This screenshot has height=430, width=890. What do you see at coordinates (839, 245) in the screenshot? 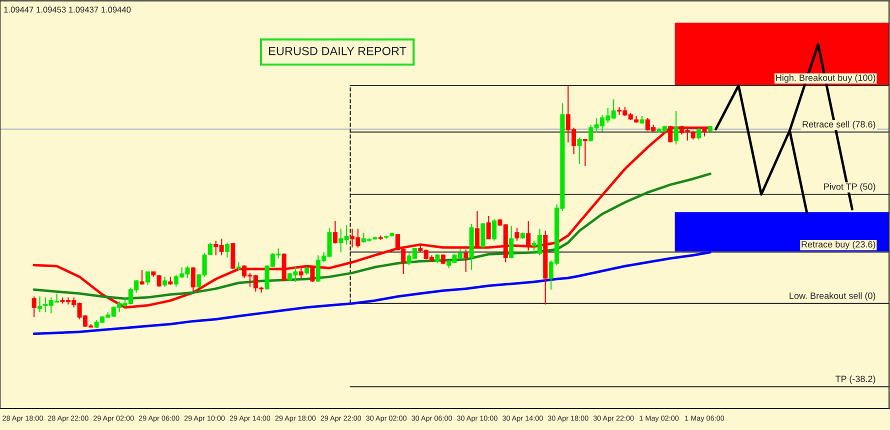
I see `ref-line-label: Retrace buy (23.6)` at bounding box center [839, 245].